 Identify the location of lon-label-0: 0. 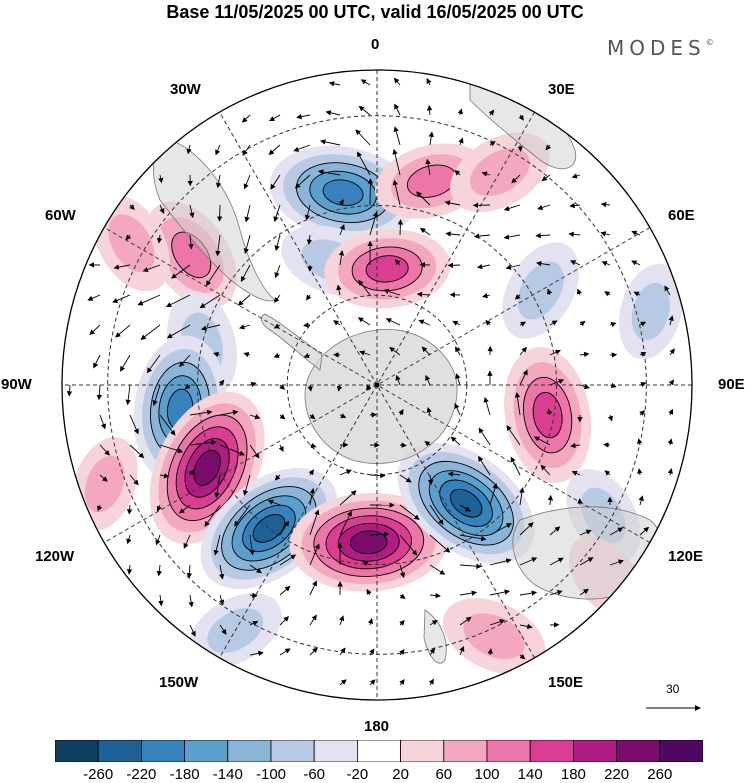
(375, 44).